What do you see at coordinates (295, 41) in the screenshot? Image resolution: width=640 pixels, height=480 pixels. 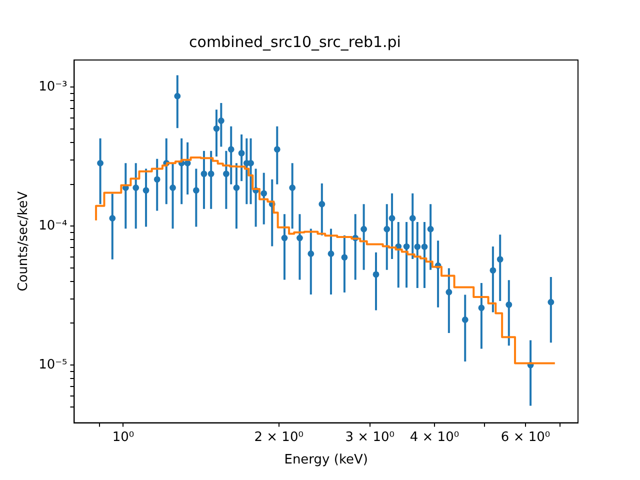 I see `chart-title: combined_src10_src_reb1.pi` at bounding box center [295, 41].